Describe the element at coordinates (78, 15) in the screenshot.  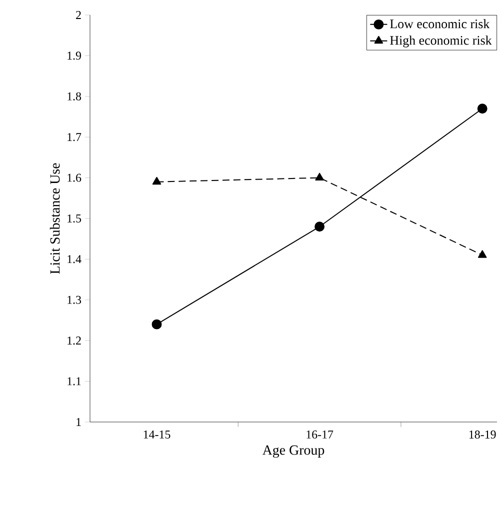
I see `y-tick-label: 2` at that location.